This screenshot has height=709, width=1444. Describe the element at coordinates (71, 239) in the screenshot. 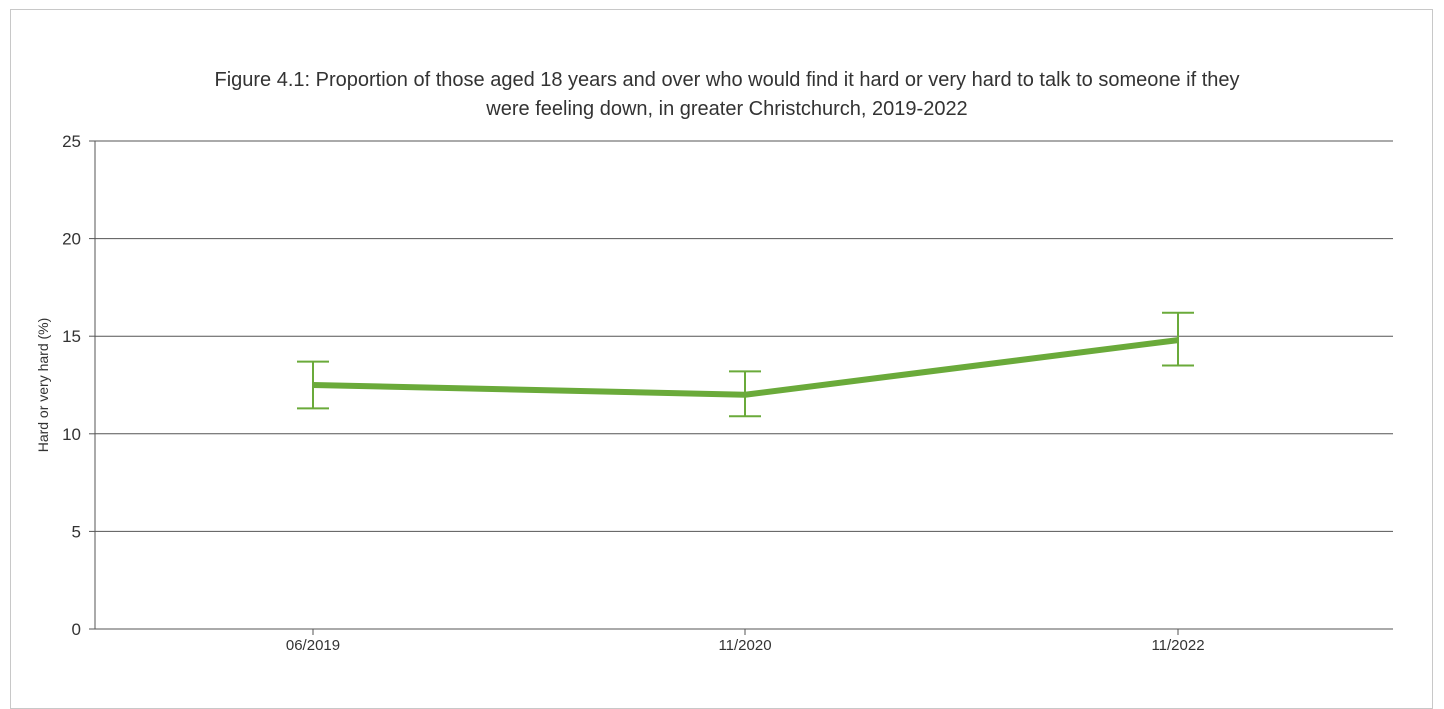

I see `y-tick-label: 20` at that location.